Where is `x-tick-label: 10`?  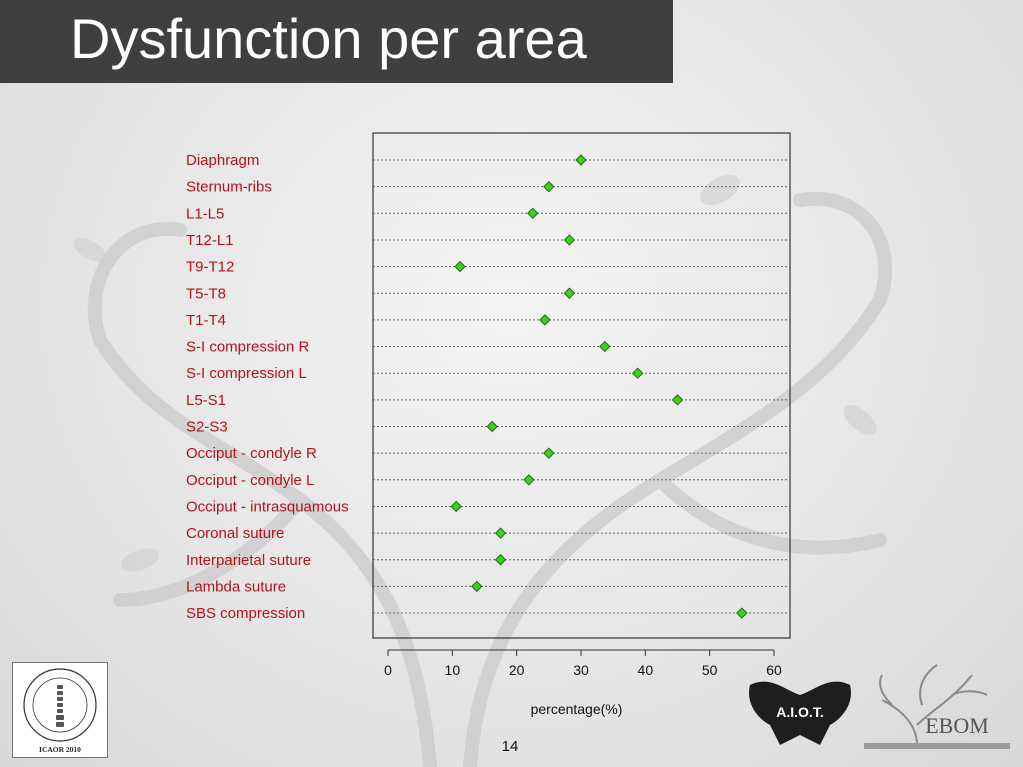
x-tick-label: 10 is located at coordinates (453, 670).